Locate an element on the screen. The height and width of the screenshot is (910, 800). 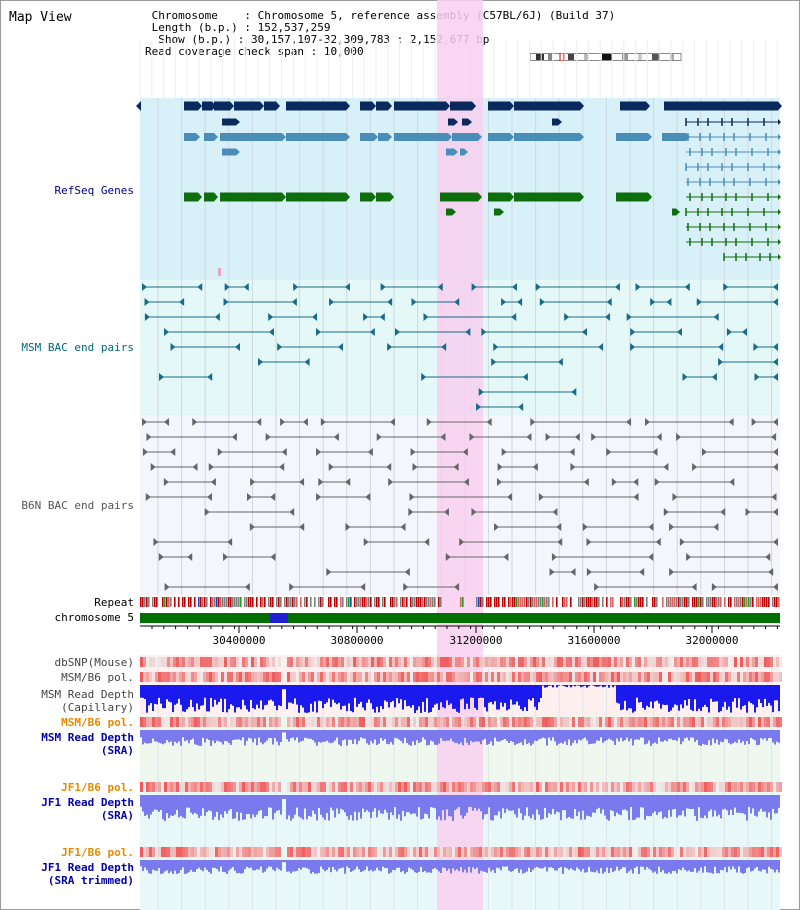
axis-tick-label: 30800000 is located at coordinates (357, 640).